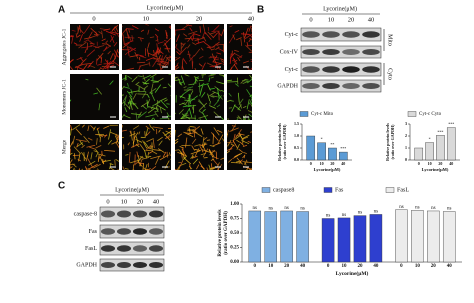 The width and height of the screenshot is (474, 303). Describe the element at coordinates (296, 135) in the screenshot. I see `y-tick-label: 1.0` at that location.